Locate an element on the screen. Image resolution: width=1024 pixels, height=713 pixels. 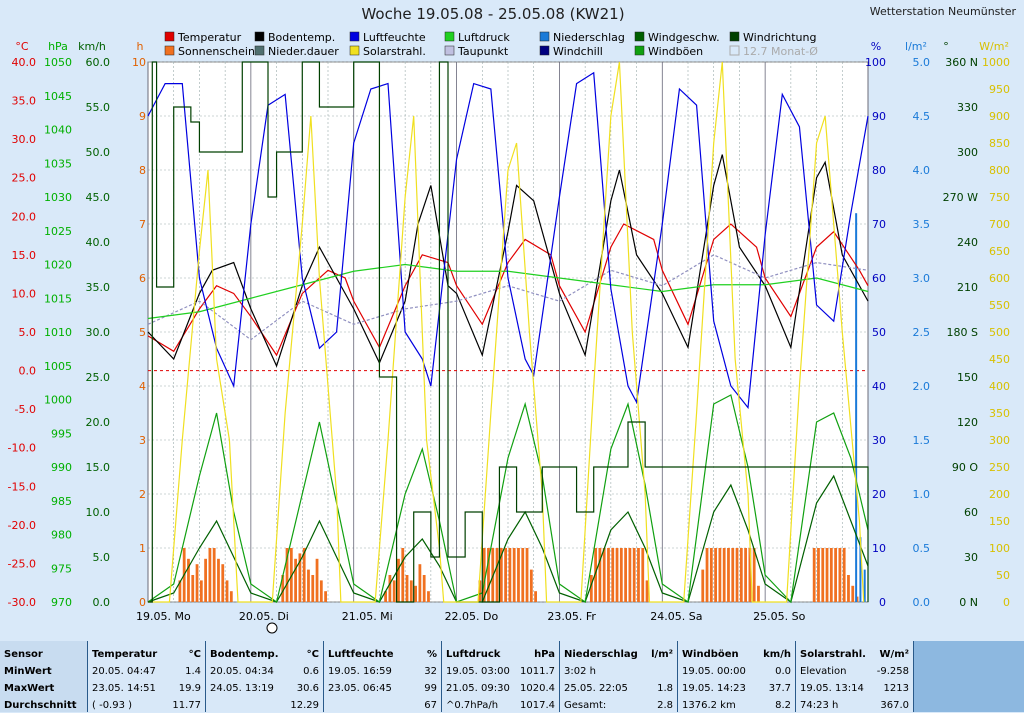
axis-tick-pressure: 990 is located at coordinates (61, 467).